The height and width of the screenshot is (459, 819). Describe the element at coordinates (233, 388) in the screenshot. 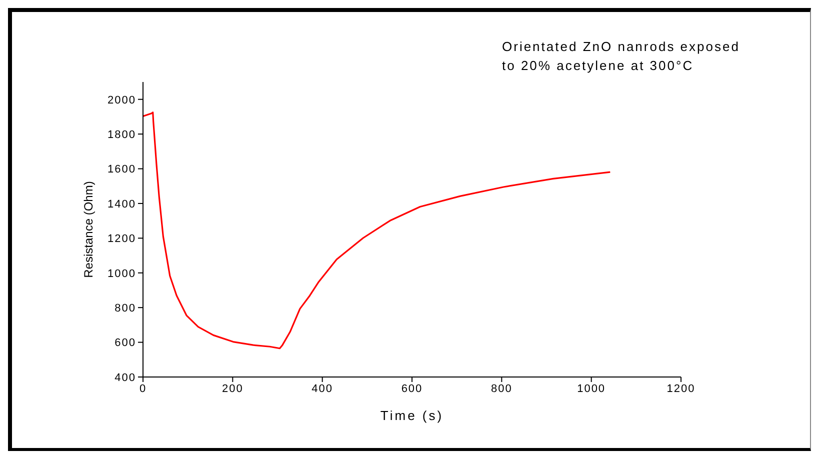

I see `x-tick-label: 200` at that location.